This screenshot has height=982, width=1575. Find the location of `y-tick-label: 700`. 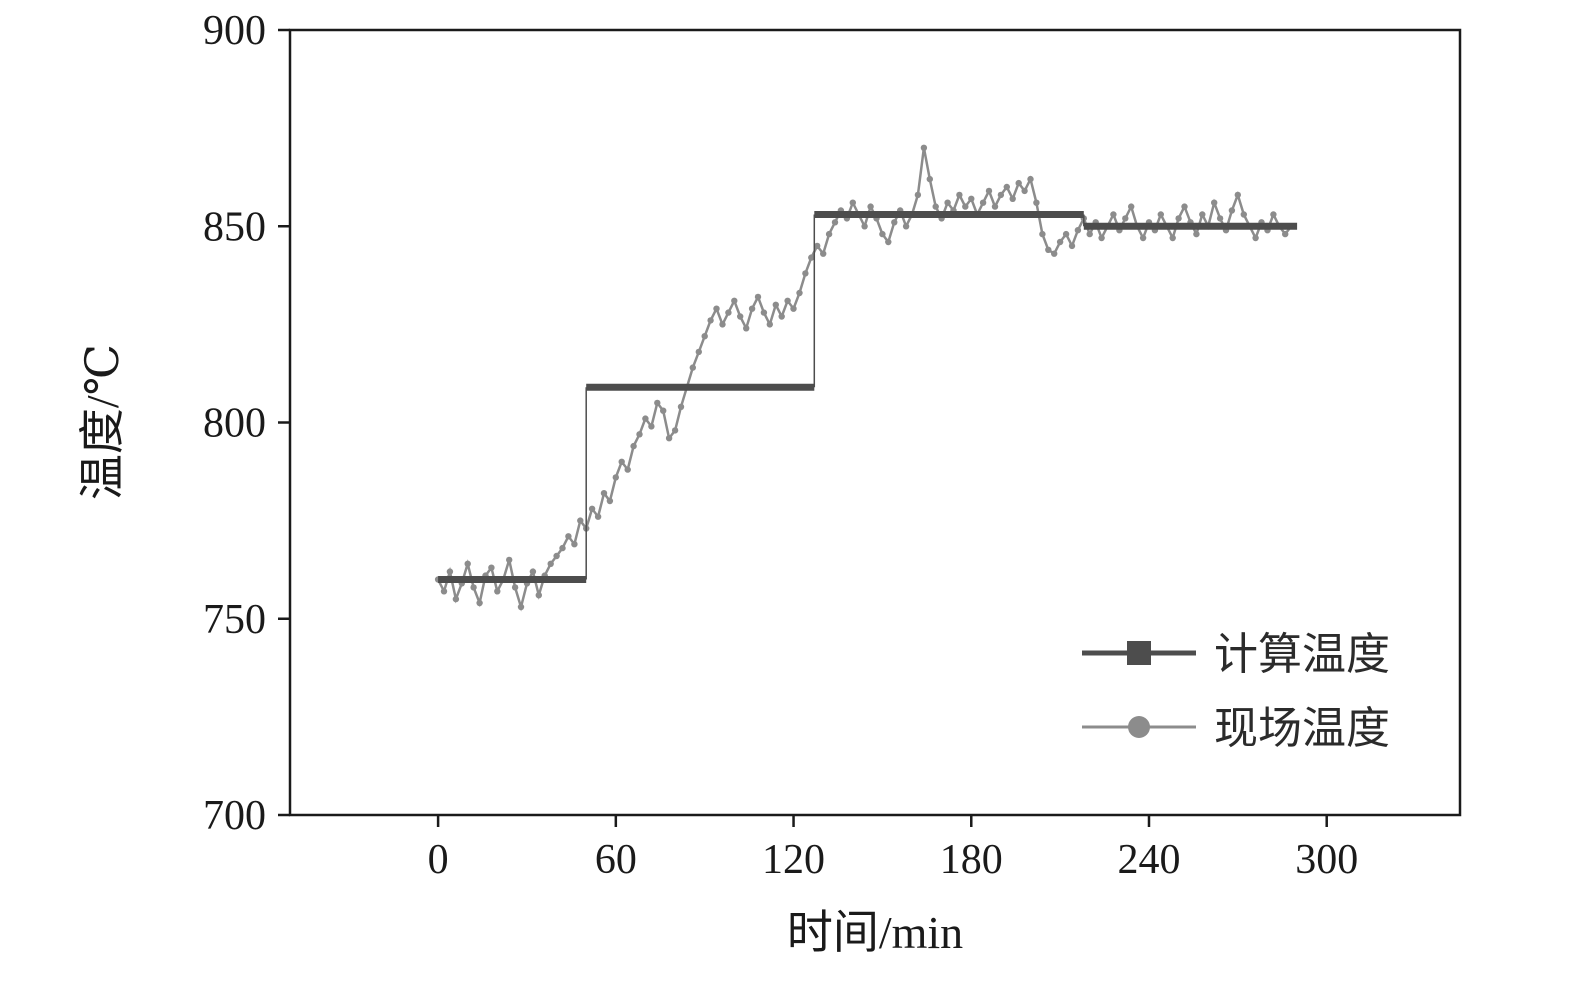

y-tick-label: 700 is located at coordinates (234, 816).